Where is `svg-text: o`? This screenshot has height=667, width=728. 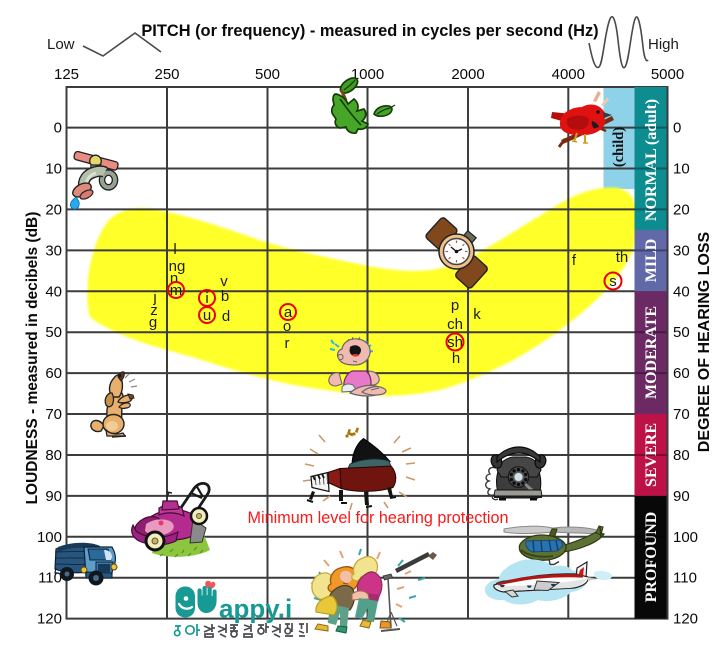 svg-text: o is located at coordinates (287, 326).